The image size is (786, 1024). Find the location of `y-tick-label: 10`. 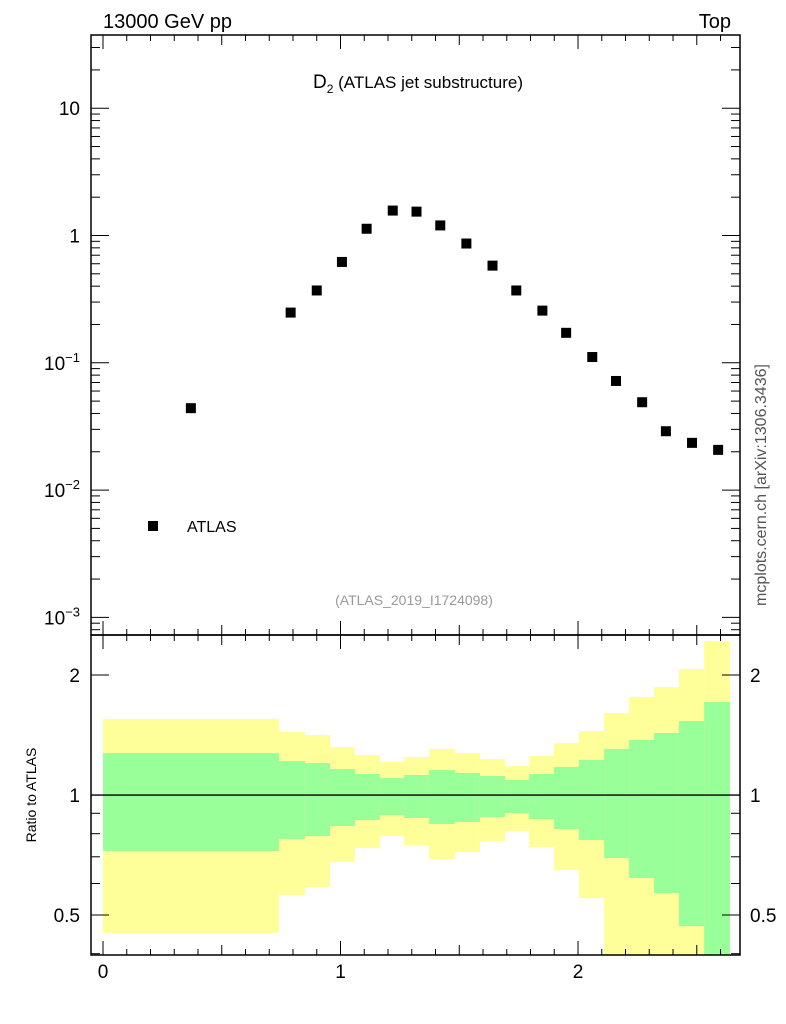

y-tick-label: 10 is located at coordinates (69, 109).